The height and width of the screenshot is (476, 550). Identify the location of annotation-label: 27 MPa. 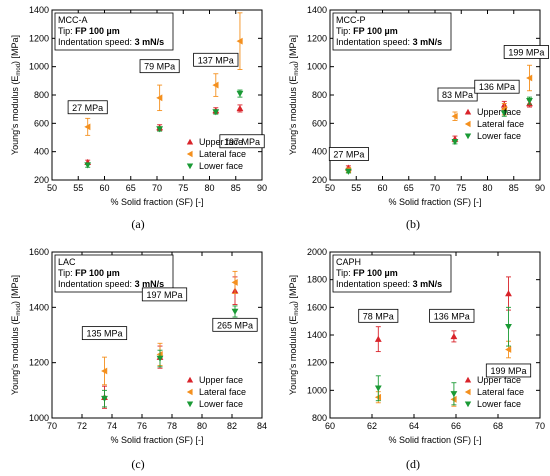
(348, 155).